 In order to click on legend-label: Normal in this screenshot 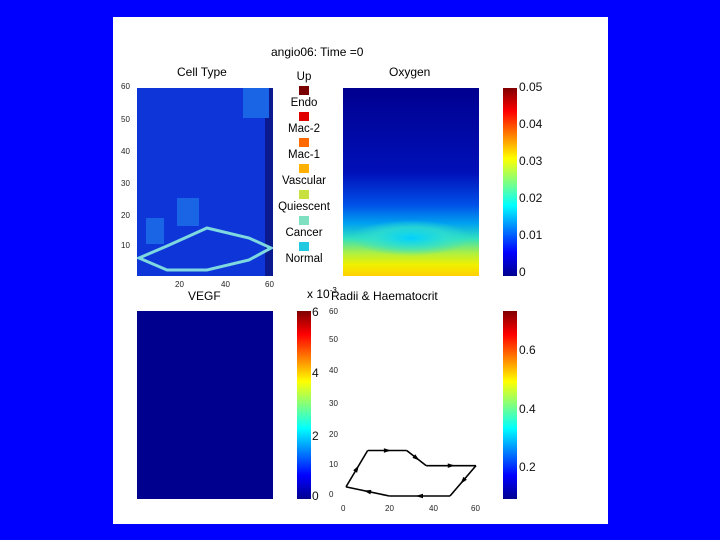, I will do `click(304, 259)`.